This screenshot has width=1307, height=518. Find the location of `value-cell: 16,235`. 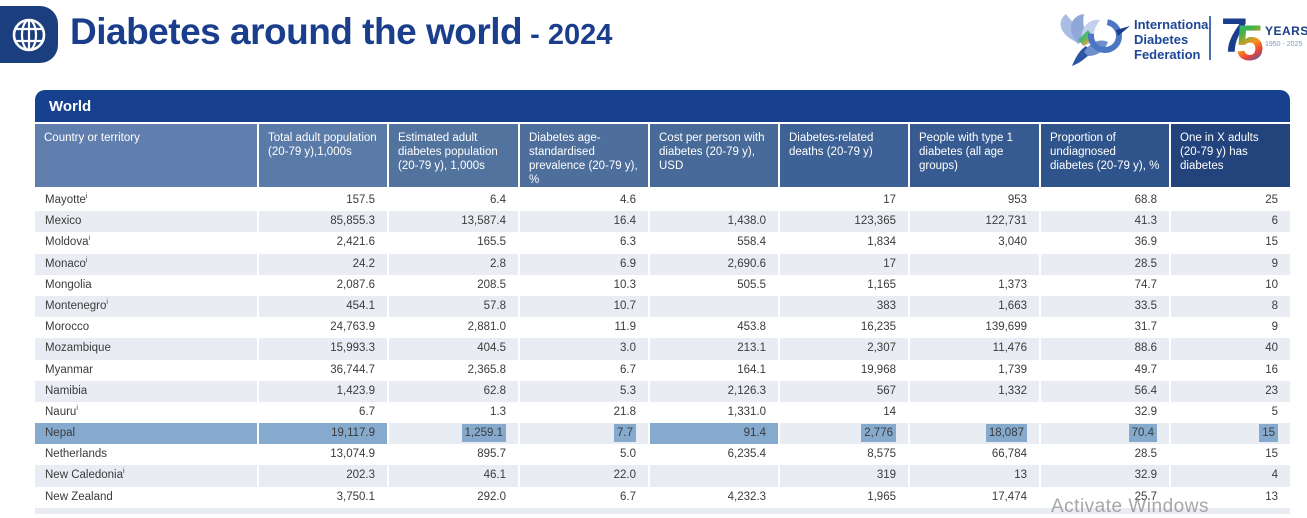

value-cell: 16,235 is located at coordinates (843, 328).